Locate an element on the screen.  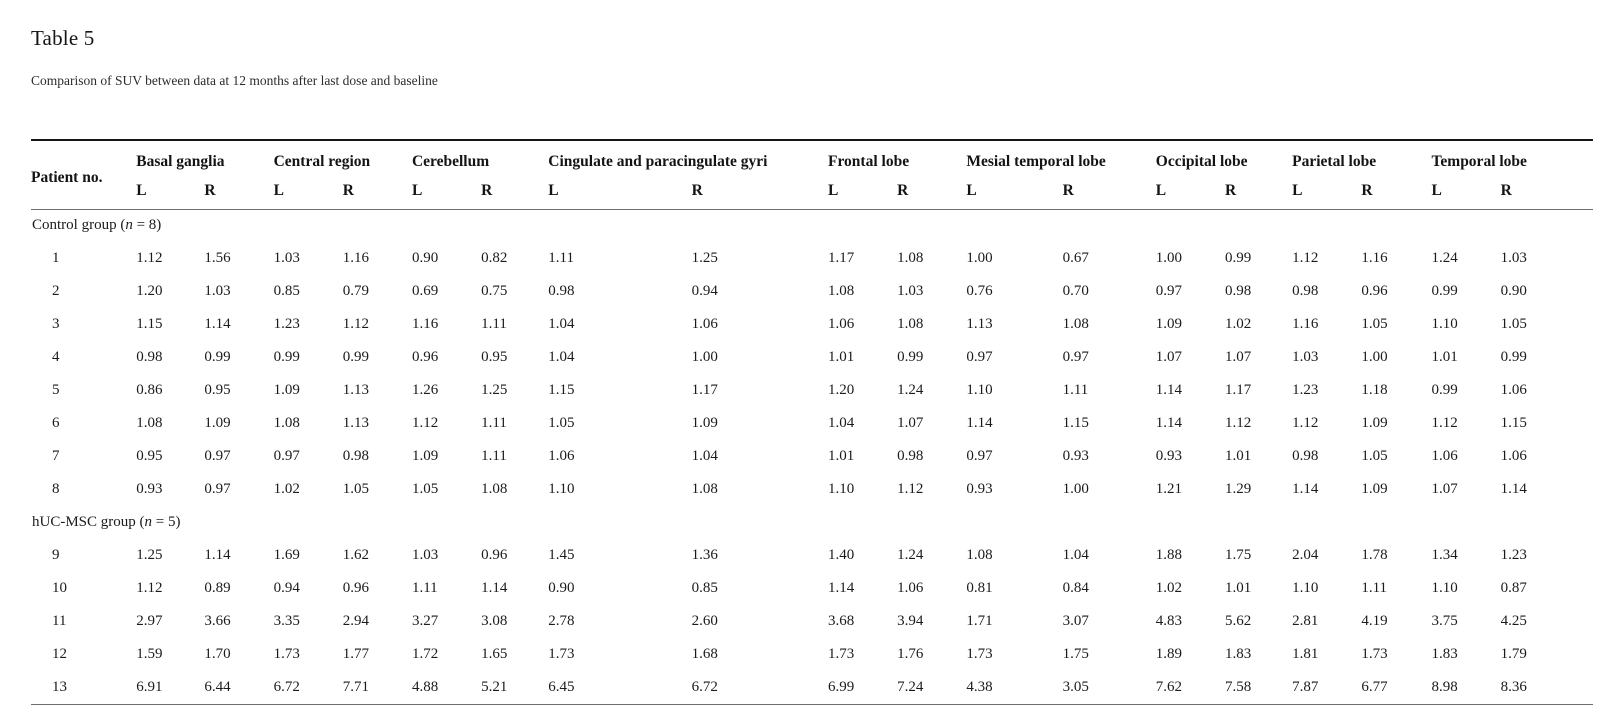
value-cell: 7.62 is located at coordinates (1169, 686).